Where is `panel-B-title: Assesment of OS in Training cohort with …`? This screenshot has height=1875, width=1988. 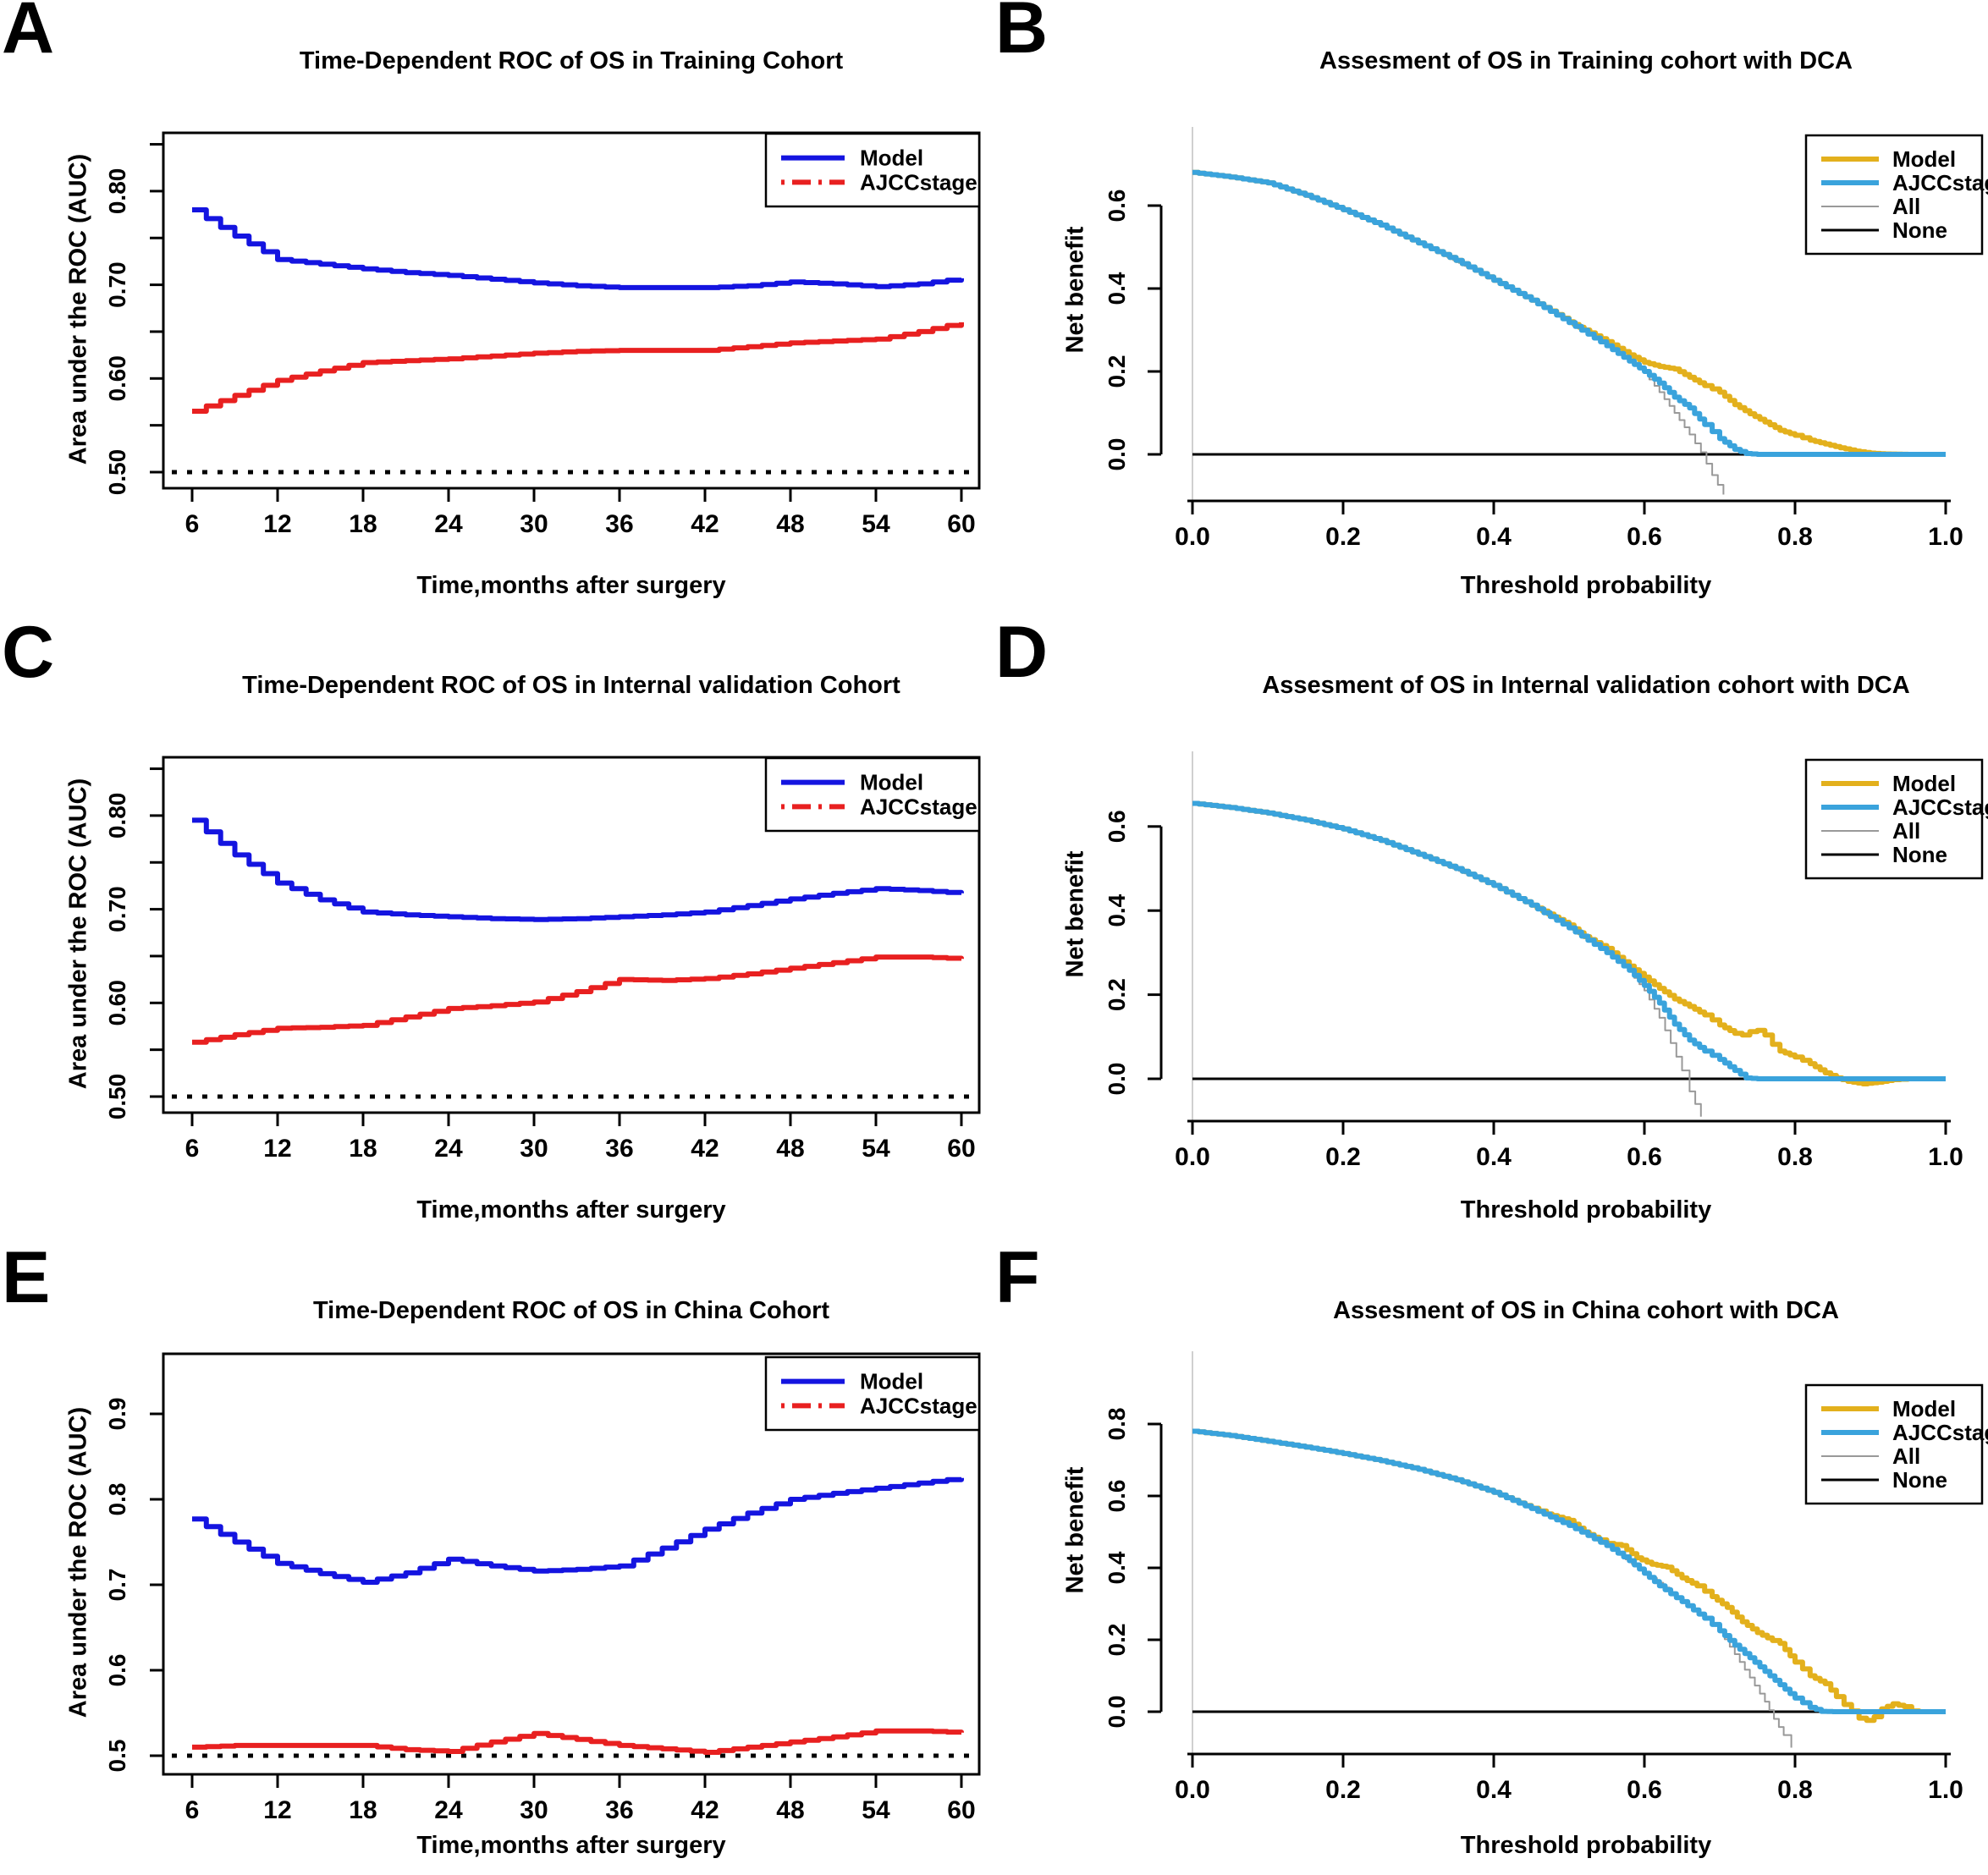 panel-B-title: Assesment of OS in Training cohort with … is located at coordinates (1586, 60).